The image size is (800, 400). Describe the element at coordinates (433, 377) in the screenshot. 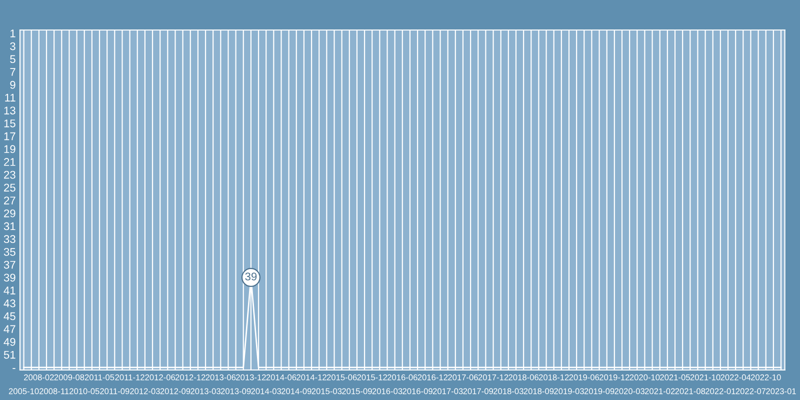

I see `x-tick-label: 2016-12` at that location.